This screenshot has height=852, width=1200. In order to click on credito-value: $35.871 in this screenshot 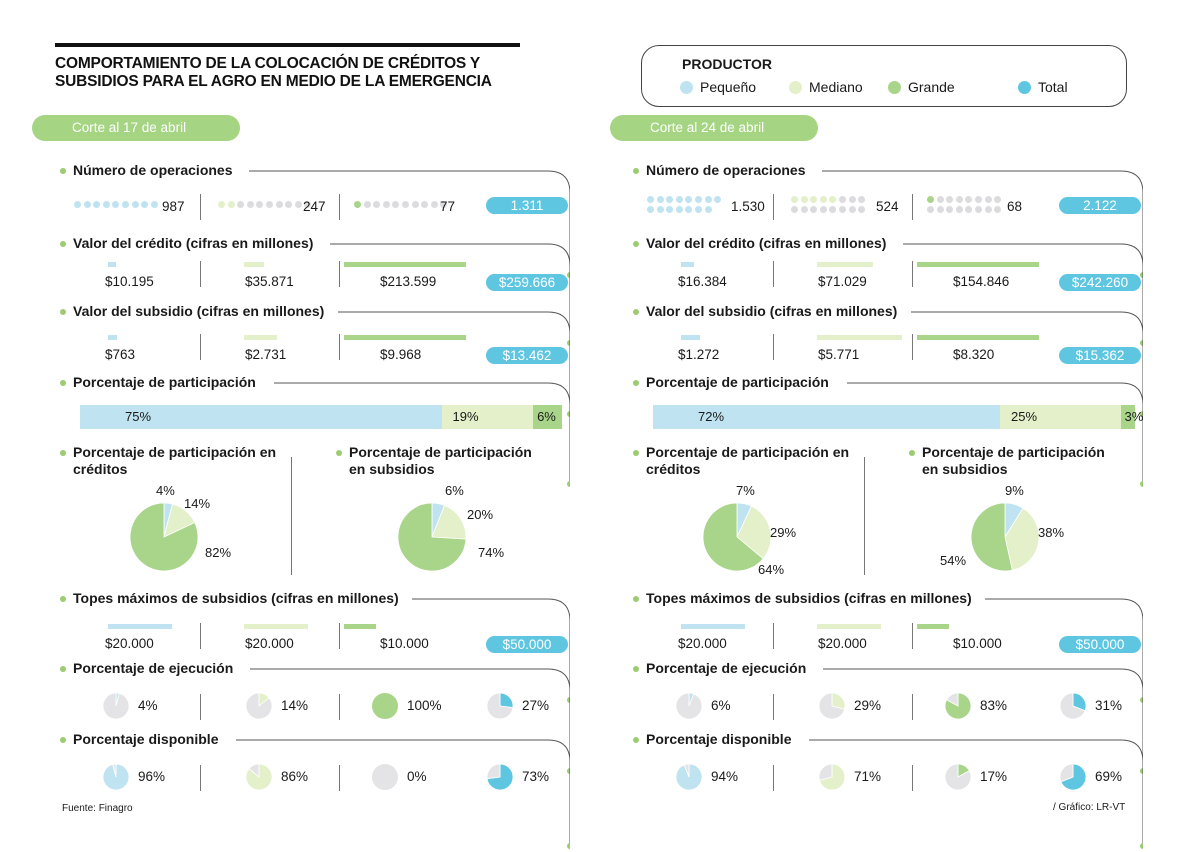, I will do `click(269, 281)`.